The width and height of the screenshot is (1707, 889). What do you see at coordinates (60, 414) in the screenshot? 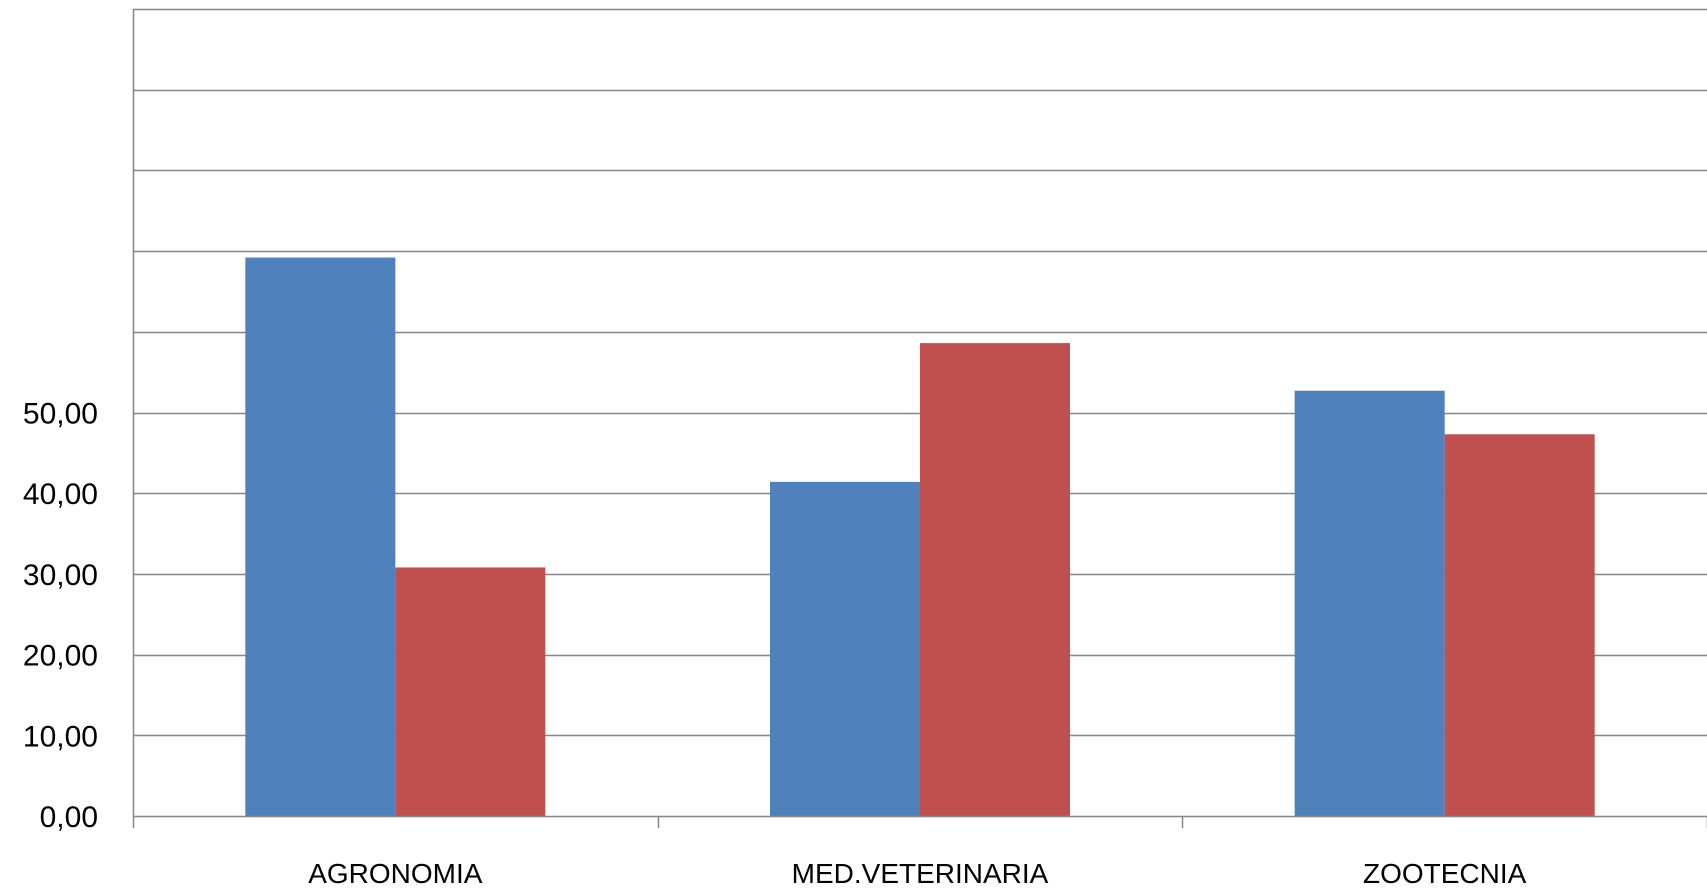
I see `y-tick-label: 50,00` at bounding box center [60, 414].